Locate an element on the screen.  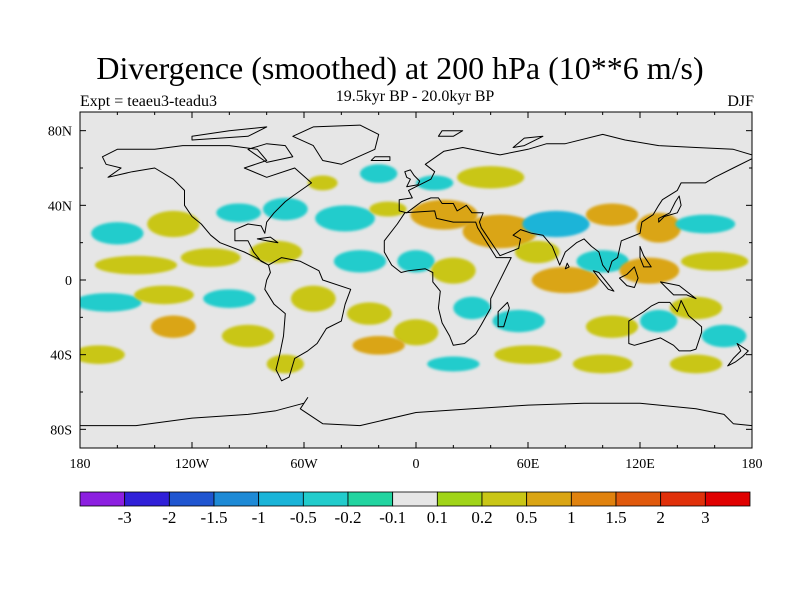
colorbar-level-label: -3 is located at coordinates (125, 517).